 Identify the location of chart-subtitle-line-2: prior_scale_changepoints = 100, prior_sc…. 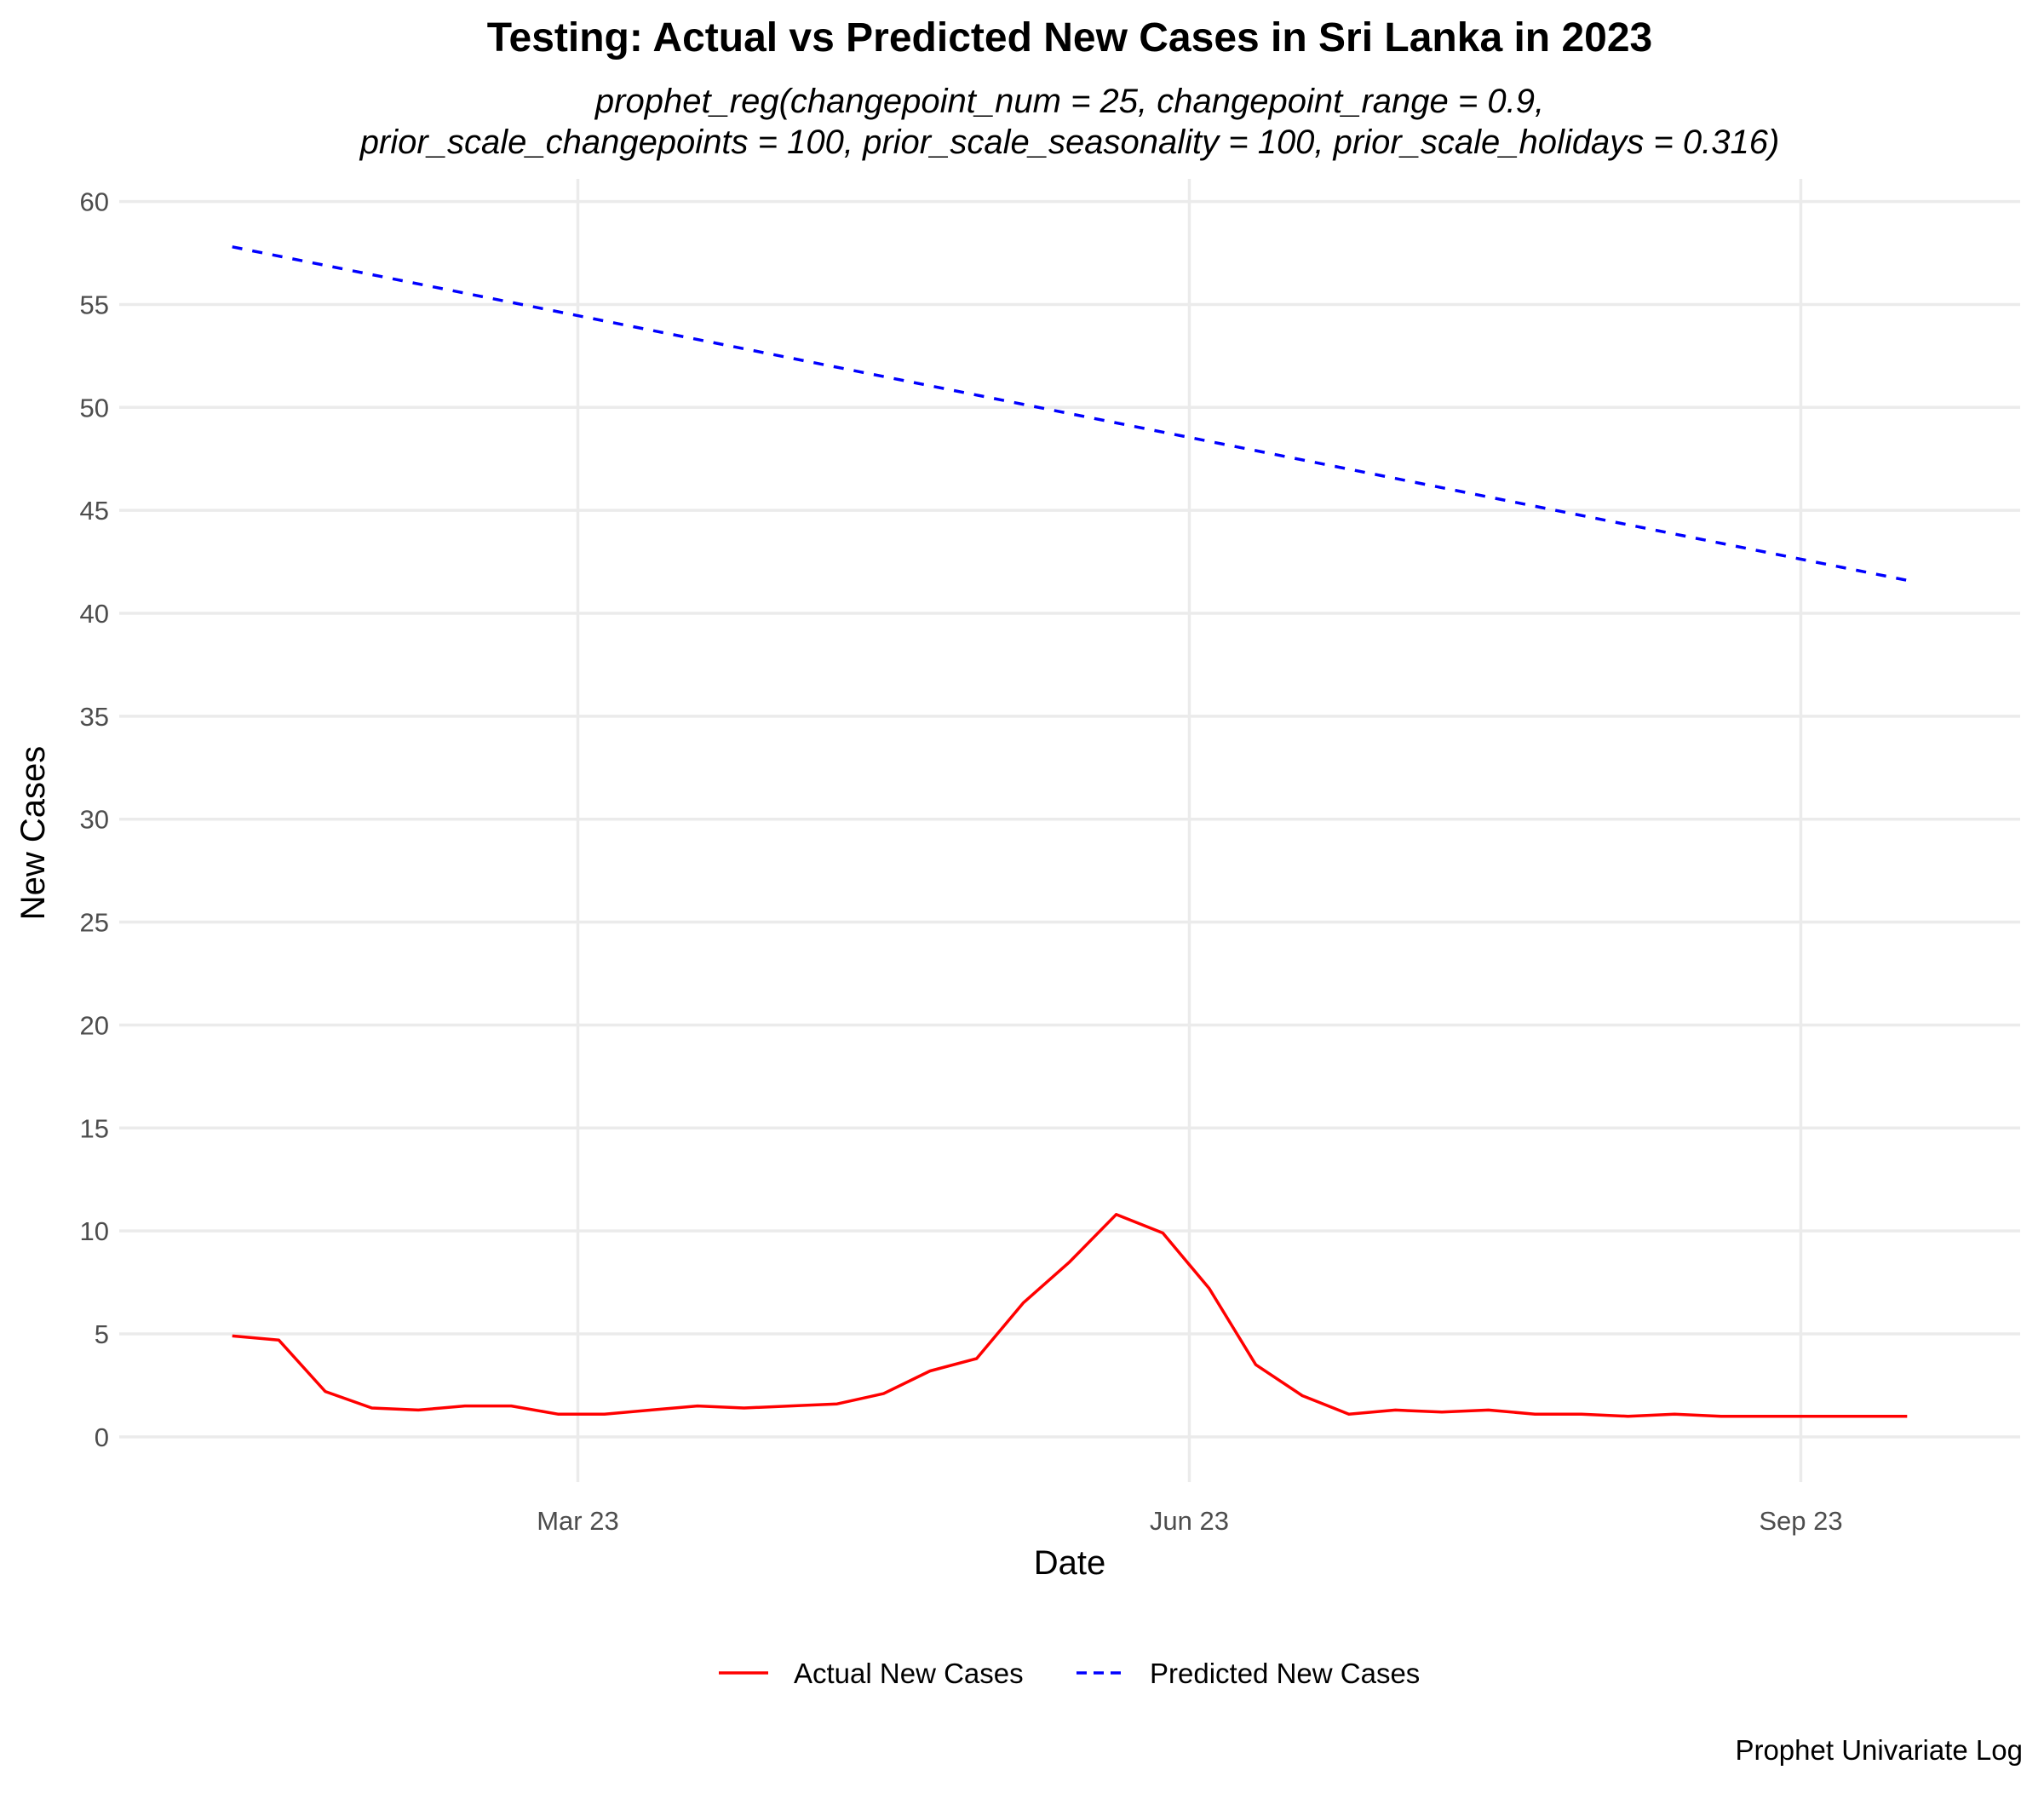
(1069, 143).